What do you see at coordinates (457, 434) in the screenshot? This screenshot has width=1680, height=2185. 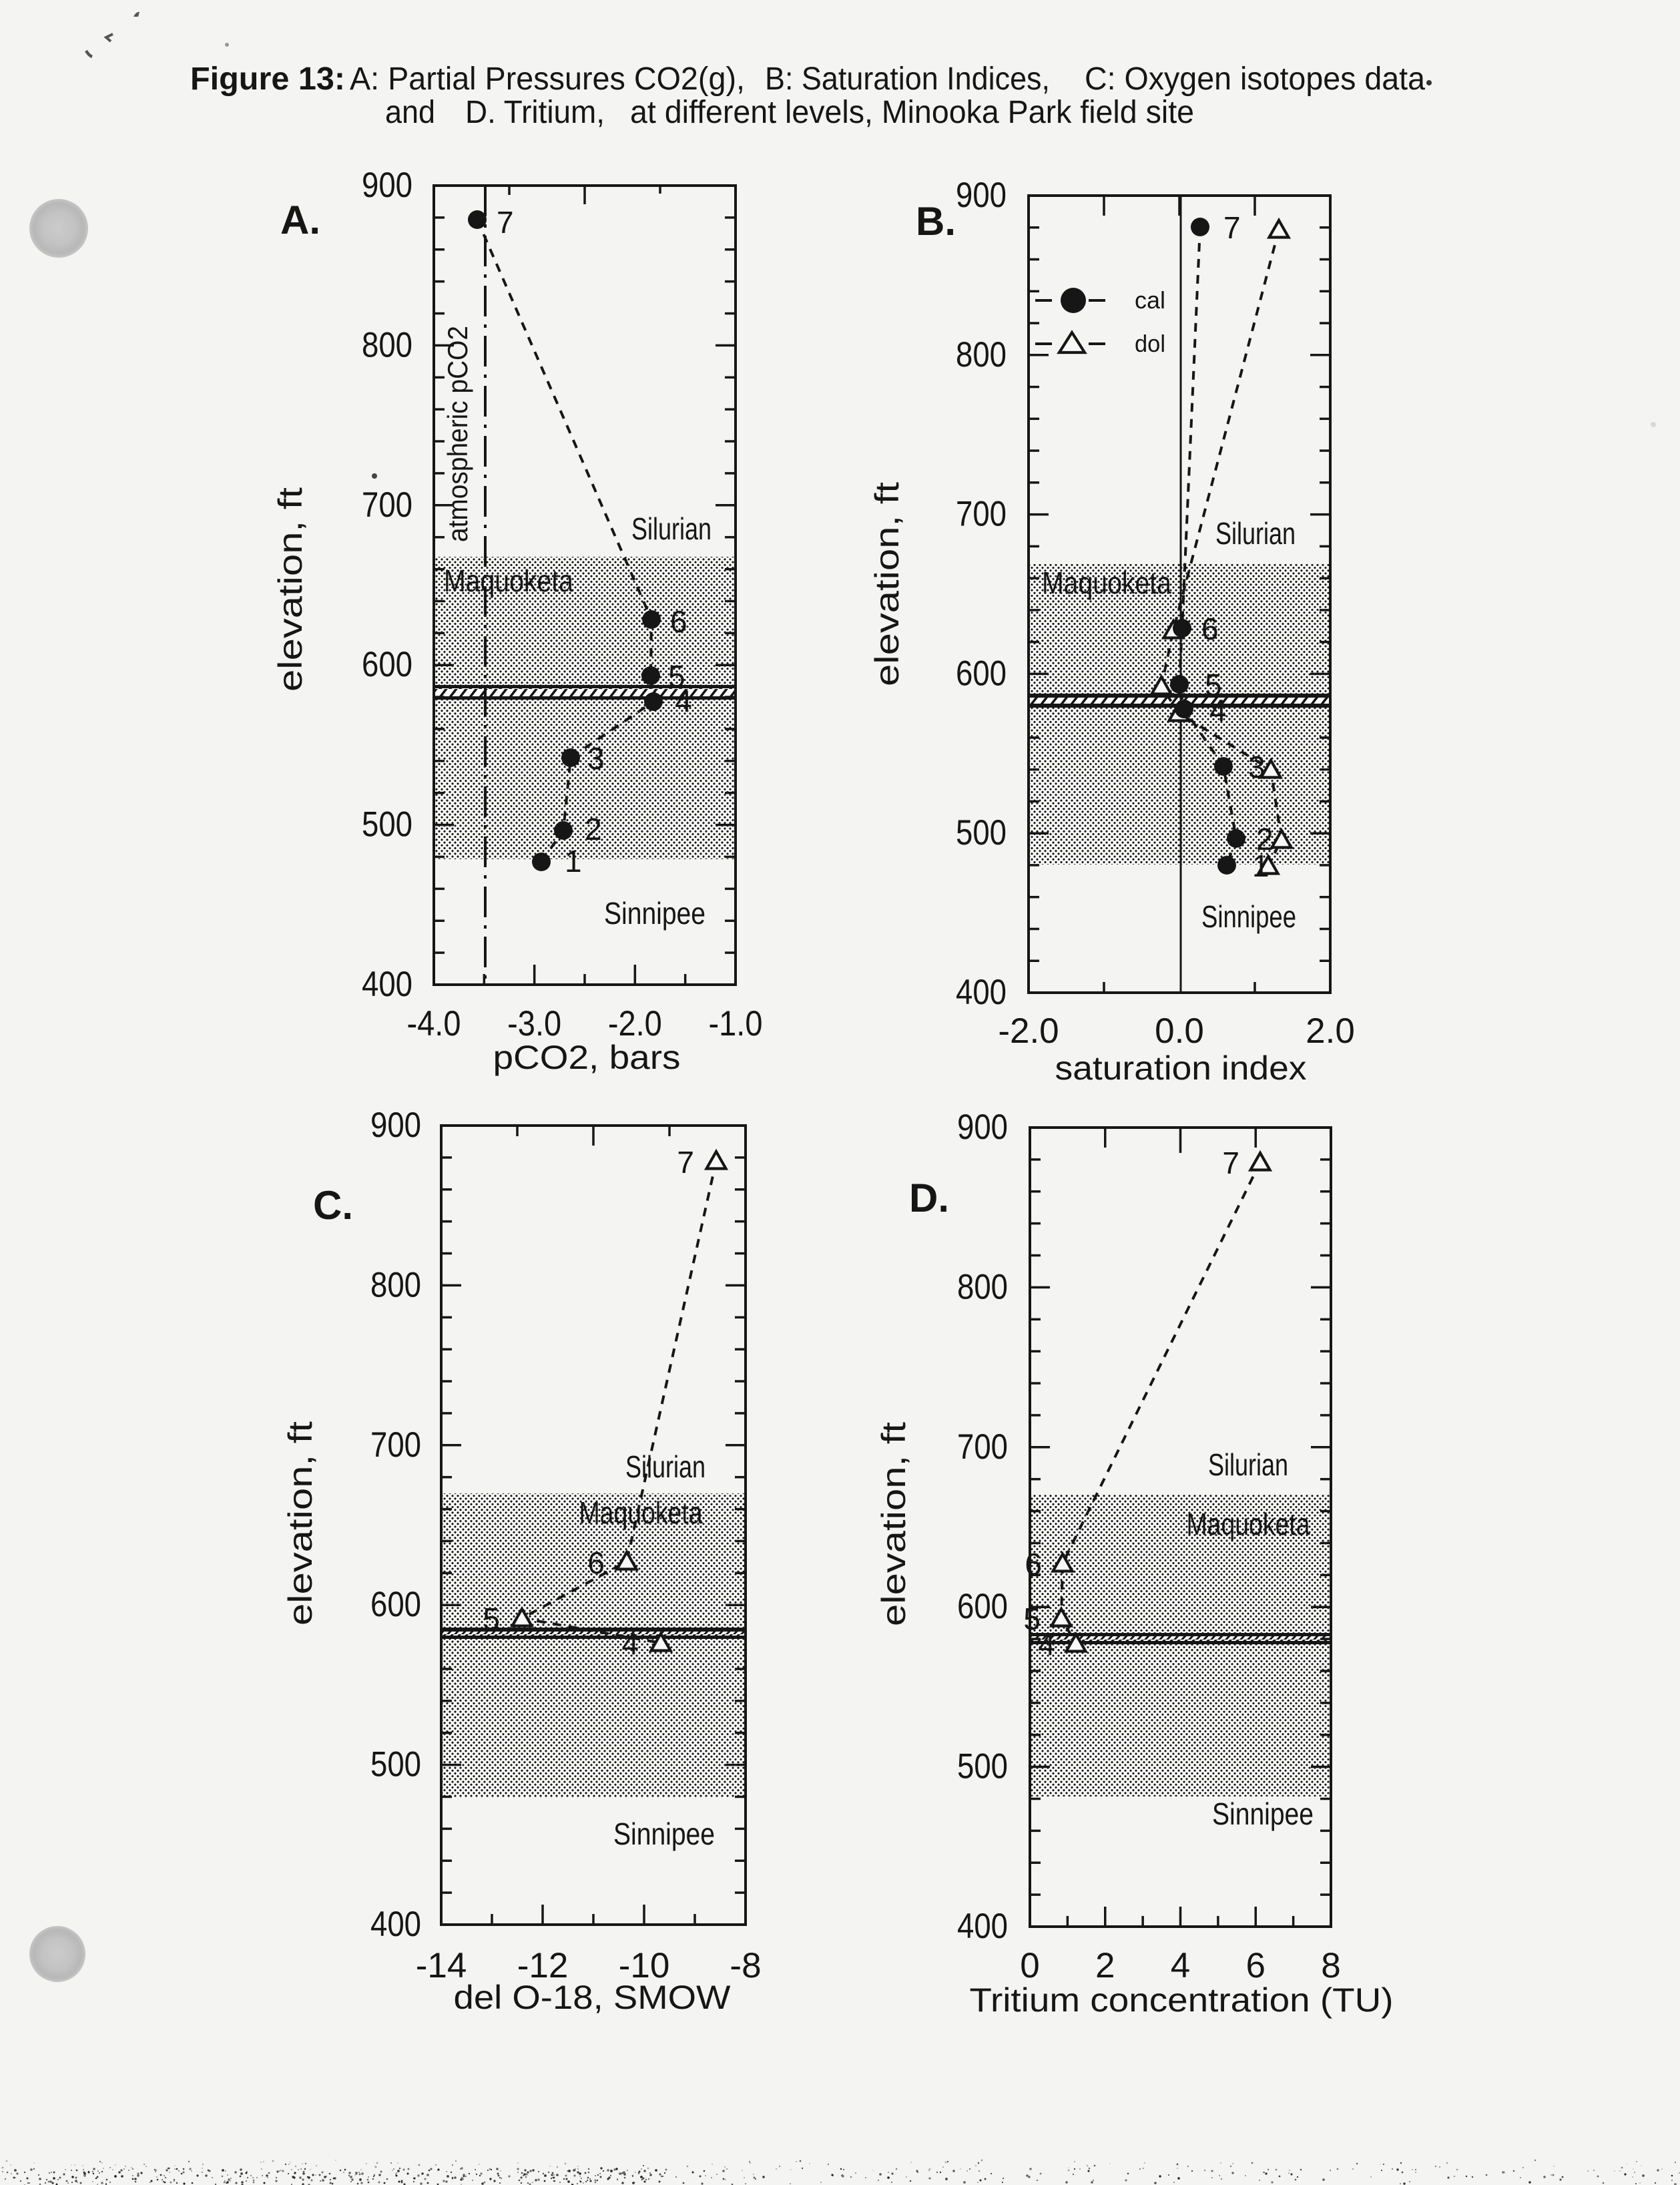 I see `svg-text: atmospheric pCO2` at bounding box center [457, 434].